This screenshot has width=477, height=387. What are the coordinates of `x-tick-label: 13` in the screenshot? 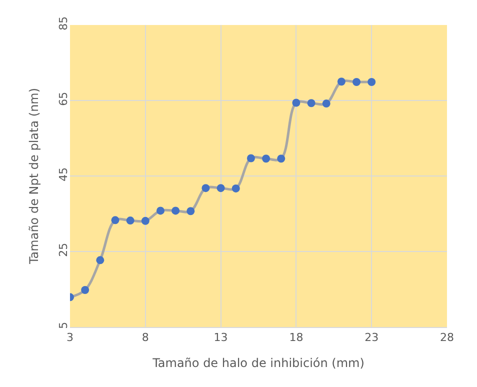 It's located at (221, 337).